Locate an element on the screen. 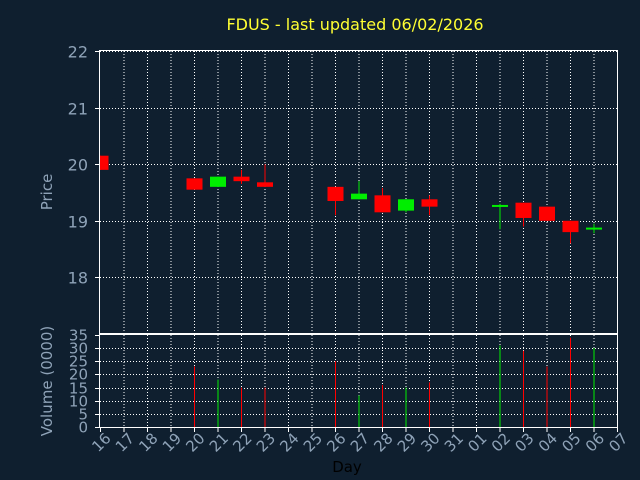 The width and height of the screenshot is (640, 480). price-tick-label: 19 is located at coordinates (78, 222).